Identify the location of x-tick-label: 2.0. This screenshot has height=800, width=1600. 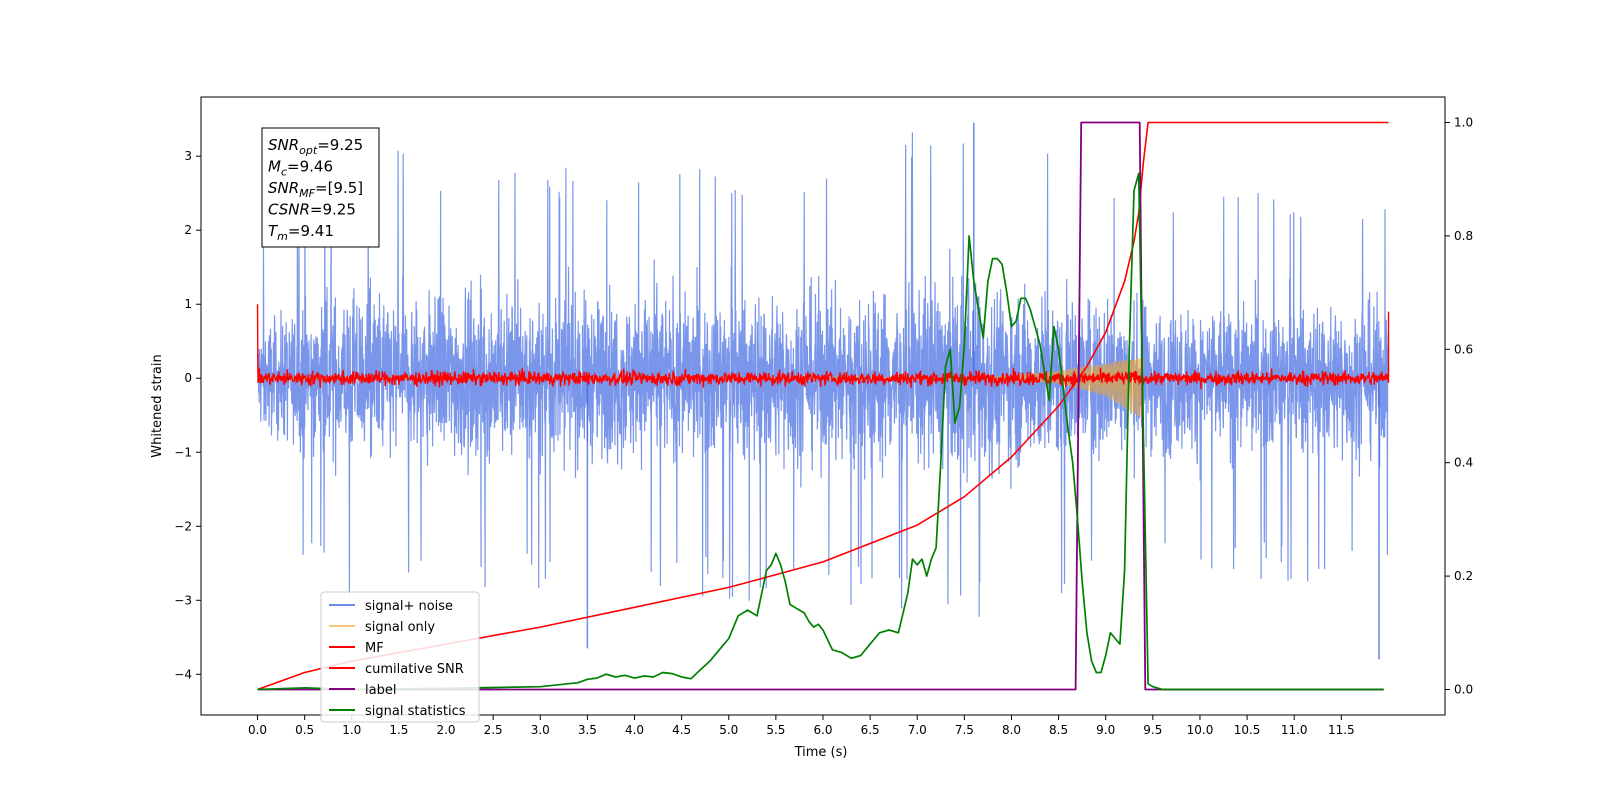
(445, 730).